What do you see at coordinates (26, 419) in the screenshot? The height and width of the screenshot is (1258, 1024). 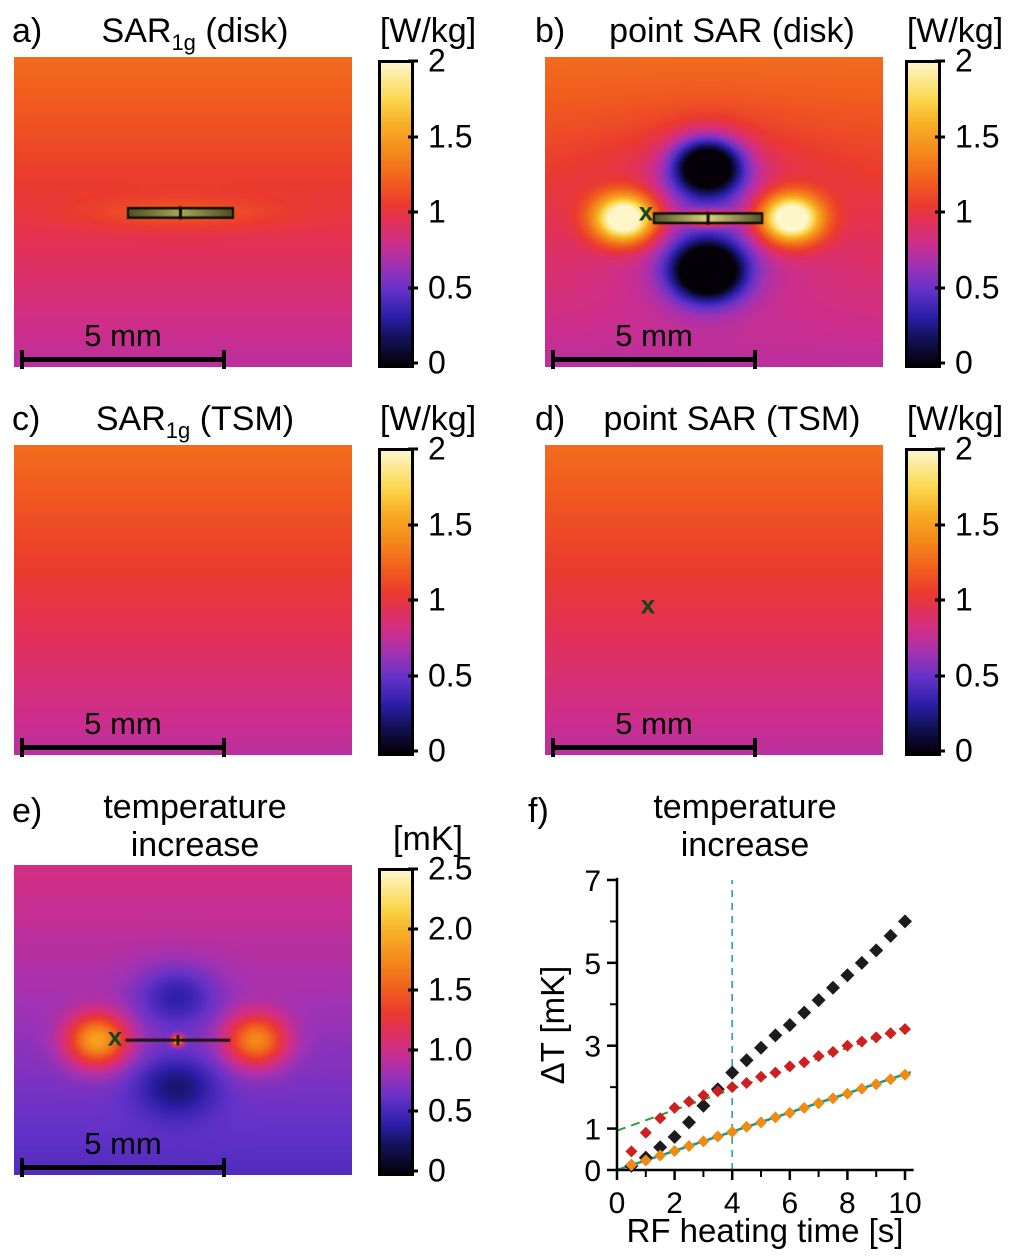 I see `panel-c-label: c)` at bounding box center [26, 419].